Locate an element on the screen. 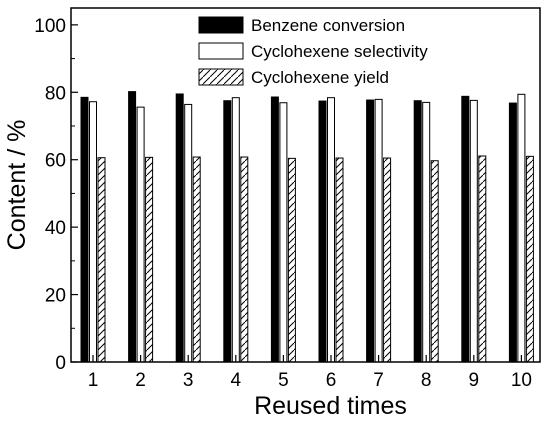  x-axis-title: Reused times is located at coordinates (330, 406).